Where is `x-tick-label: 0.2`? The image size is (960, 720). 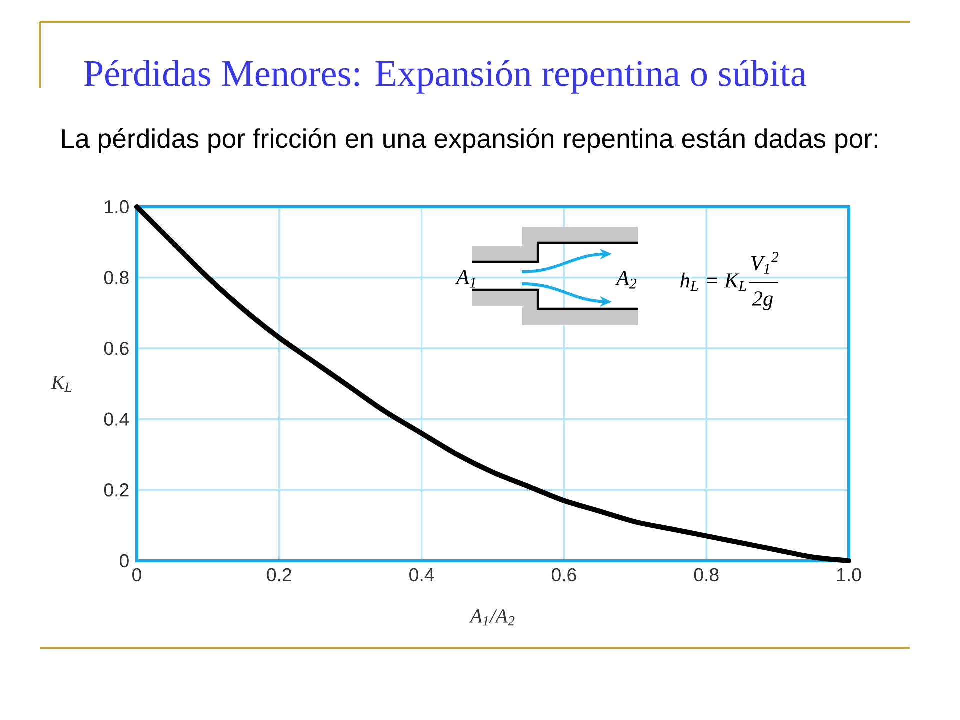
x-tick-label: 0.2 is located at coordinates (279, 575).